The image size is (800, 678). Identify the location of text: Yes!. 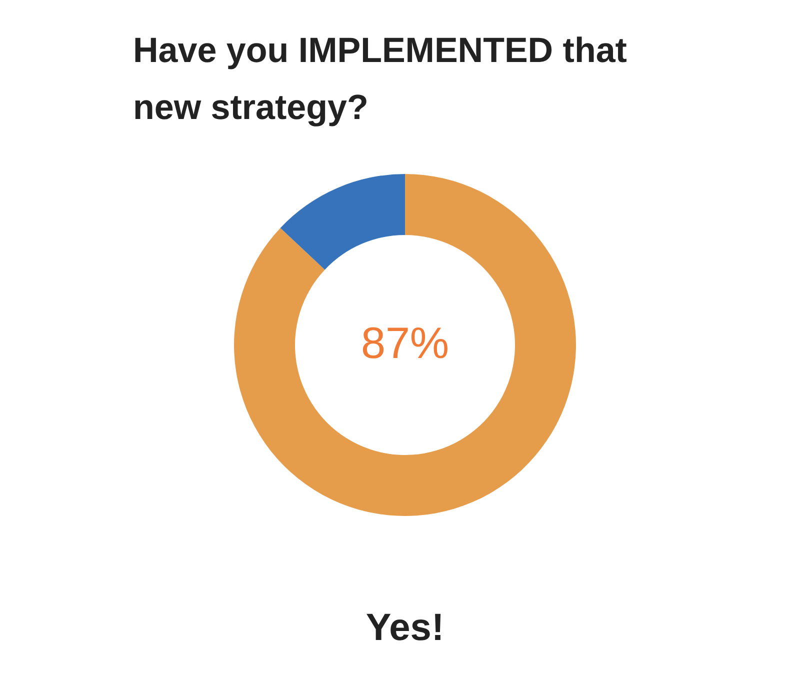
(405, 628).